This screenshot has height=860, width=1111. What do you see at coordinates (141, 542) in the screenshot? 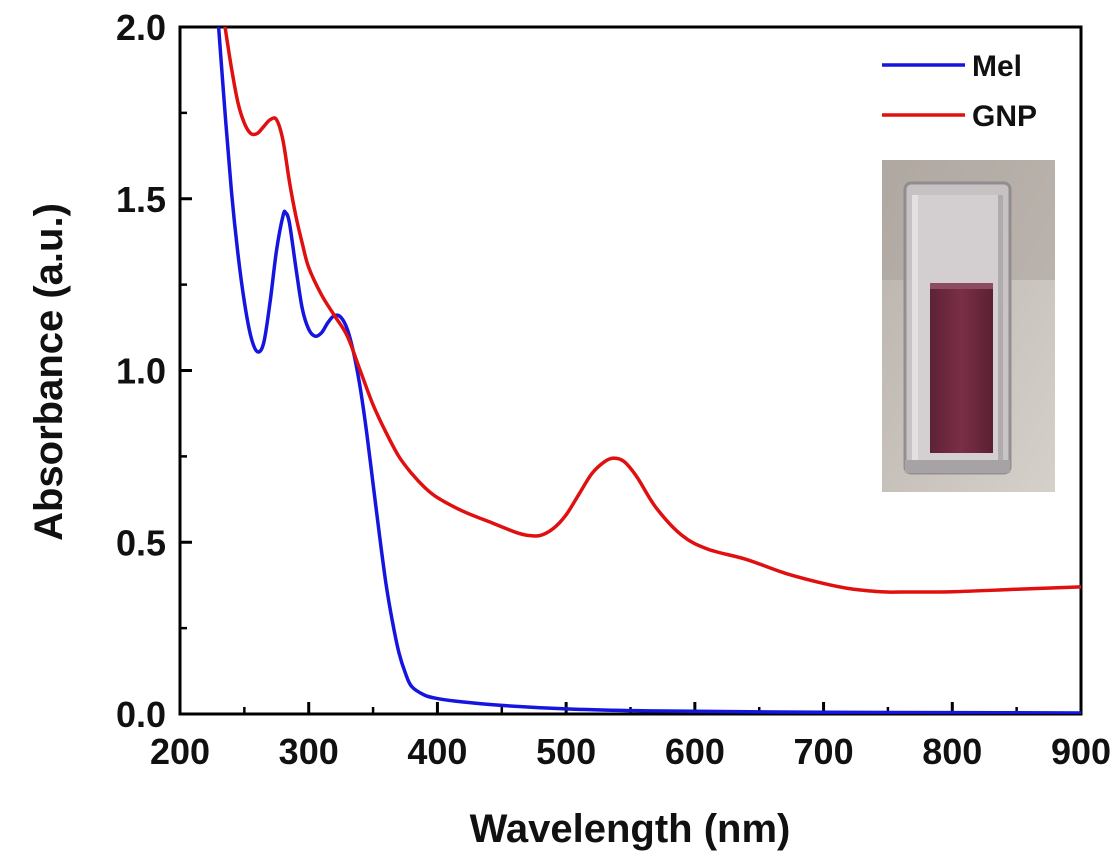
I see `y-tick-label: 0.5` at bounding box center [141, 542].